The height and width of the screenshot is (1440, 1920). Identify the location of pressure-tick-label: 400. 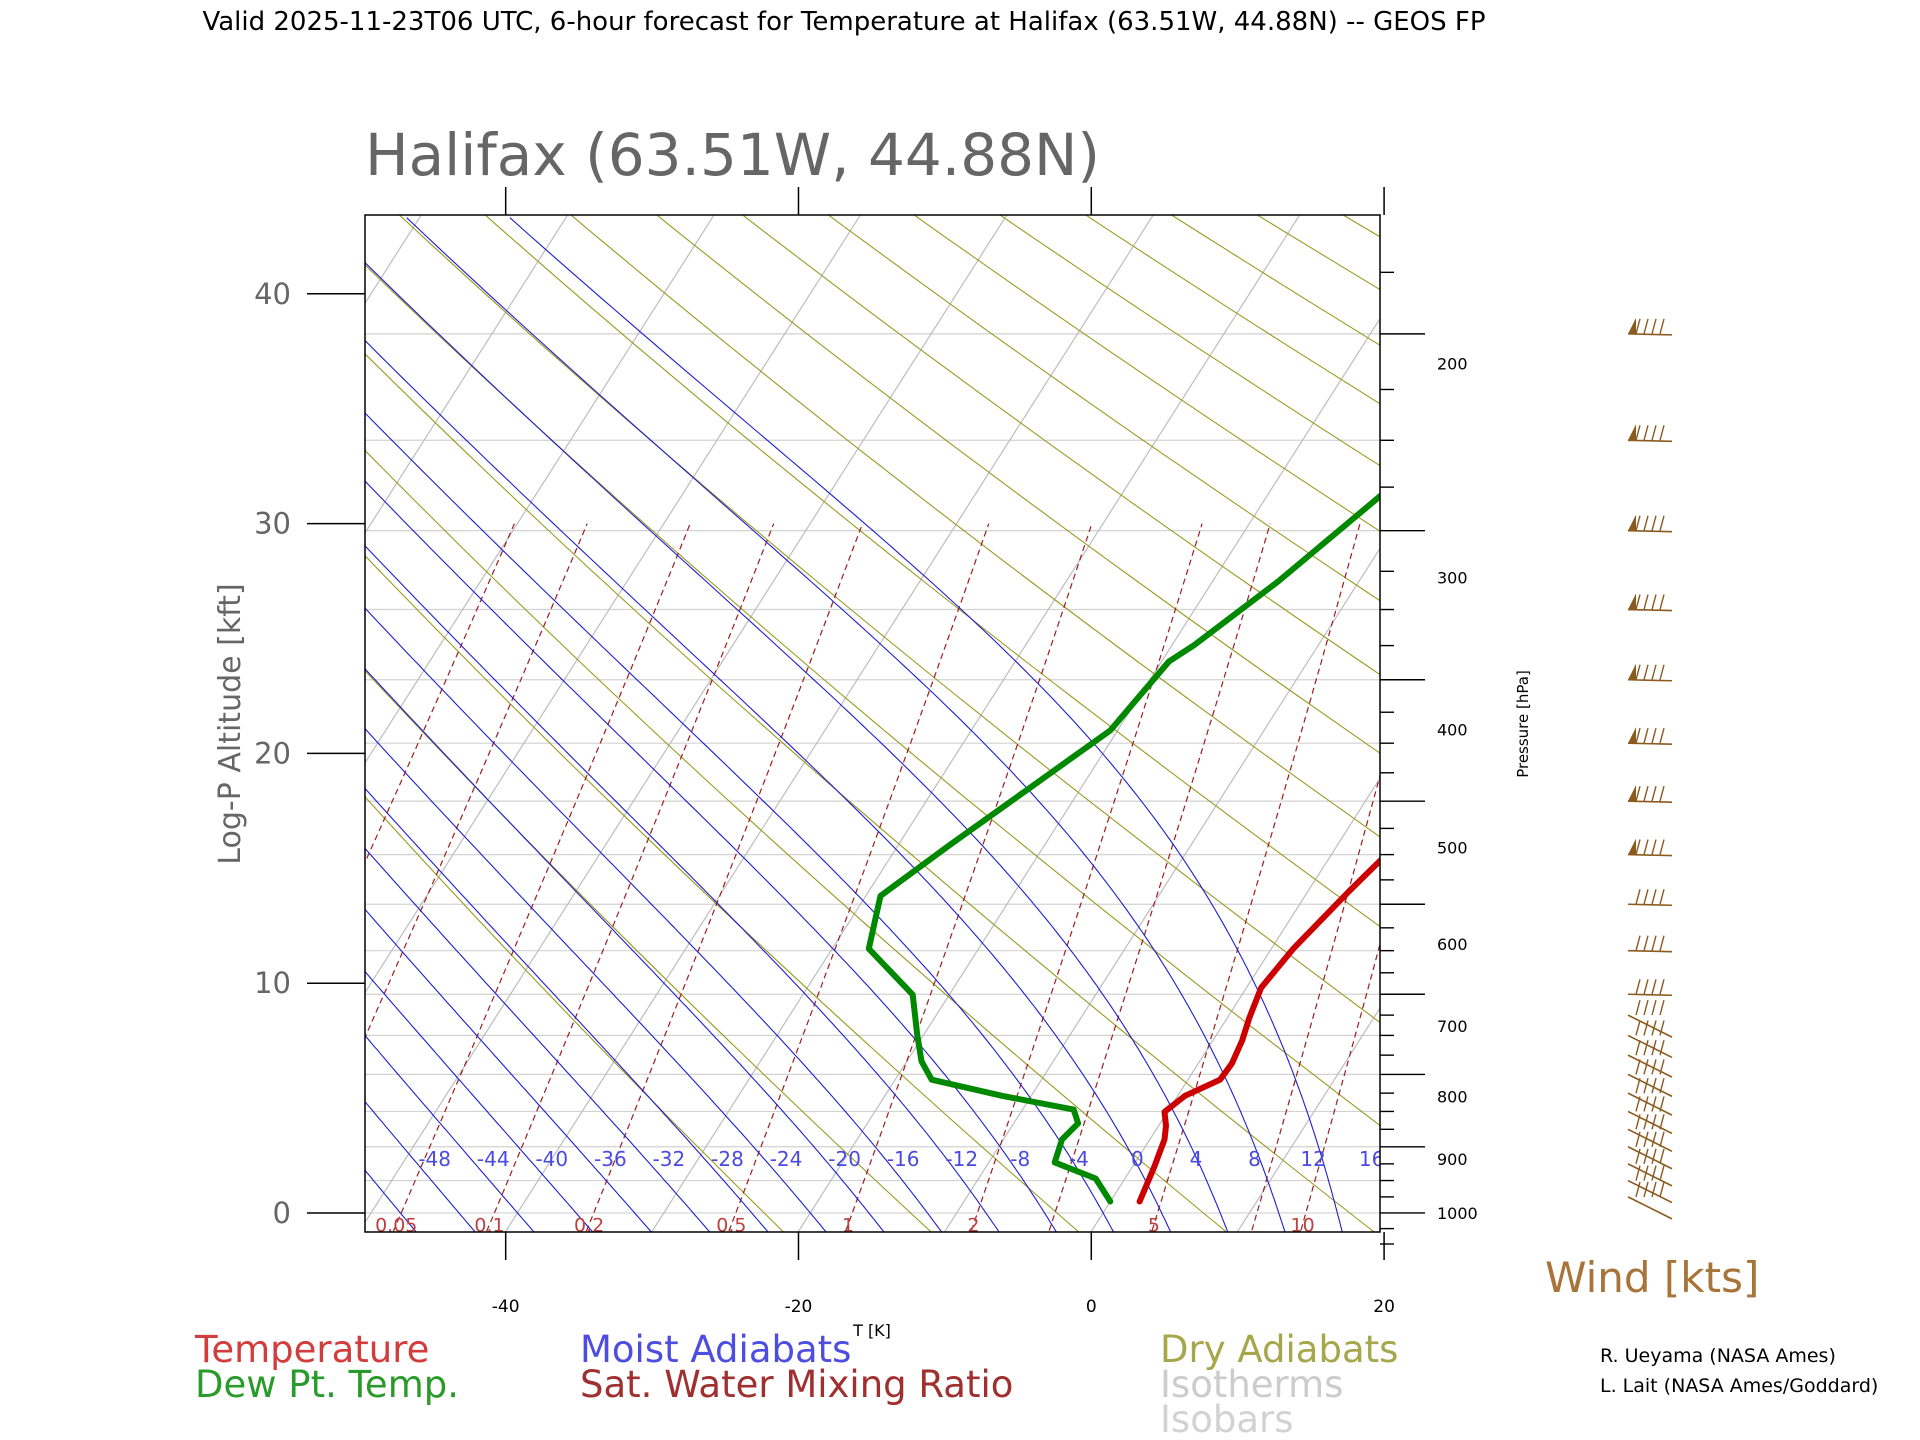
(1452, 729).